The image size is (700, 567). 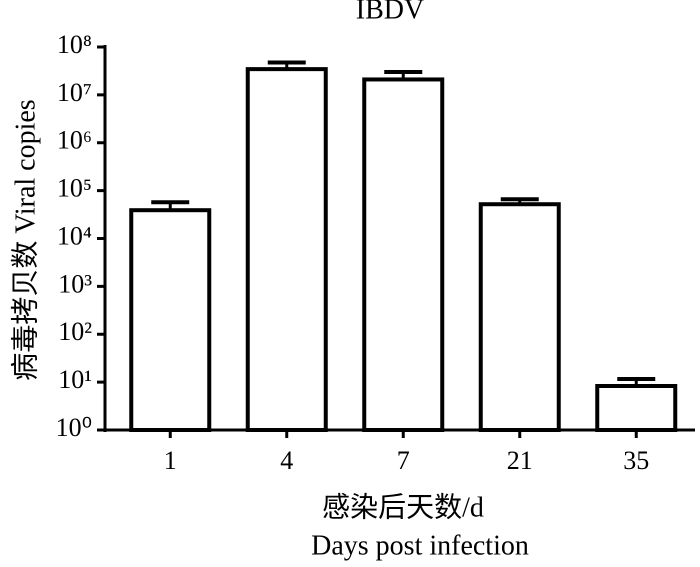 I want to click on x-tick-label: 21, so click(x=520, y=460).